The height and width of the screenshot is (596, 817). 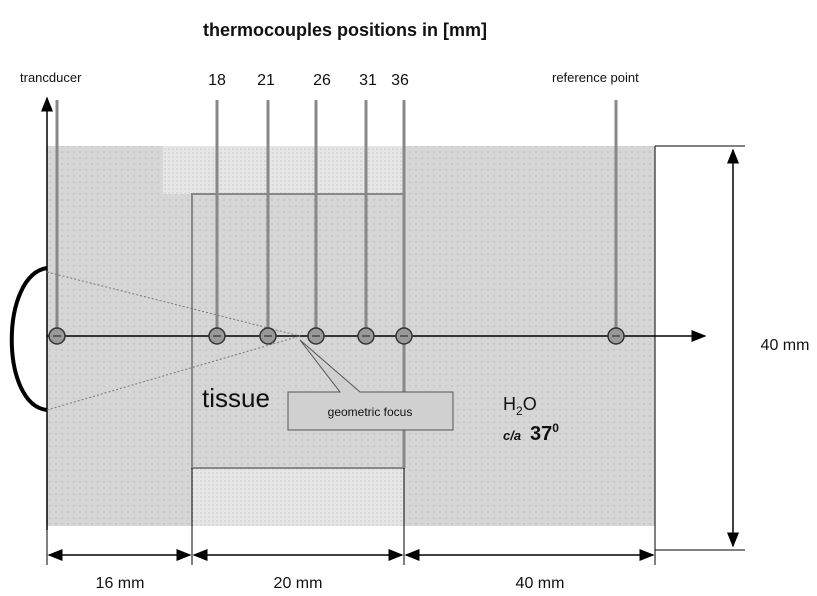 I want to click on tissue-top, so click(x=283, y=170).